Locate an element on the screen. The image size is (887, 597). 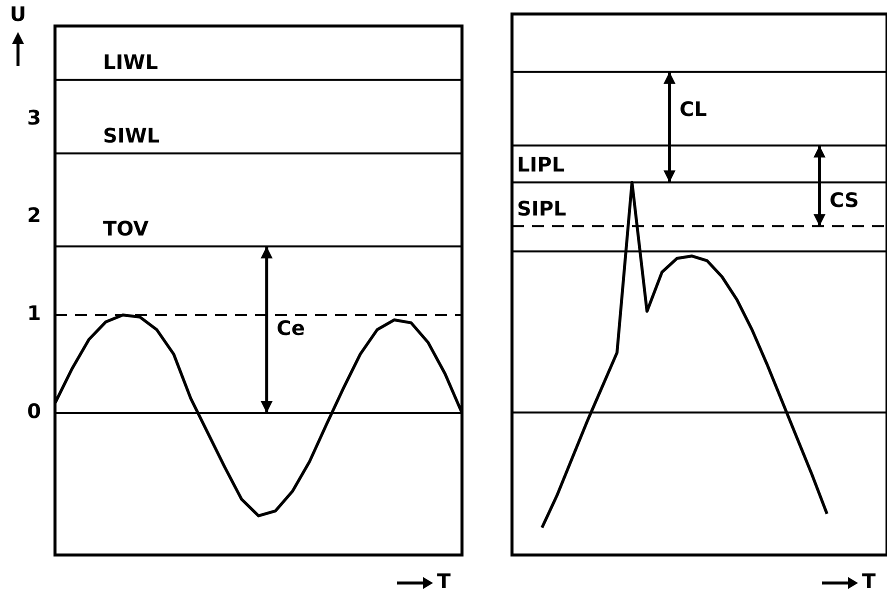
ref-line-label: LIWL is located at coordinates (130, 62).